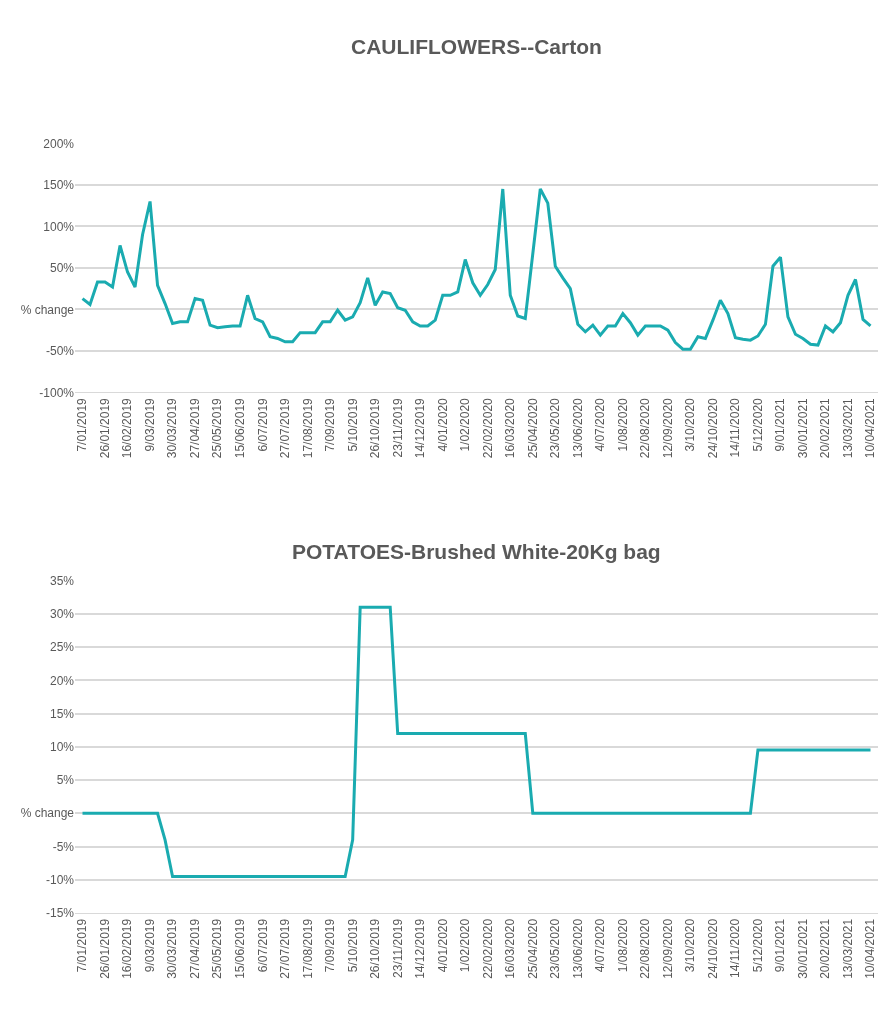 The image size is (893, 1013). What do you see at coordinates (62, 746) in the screenshot?
I see `y-tick-label: 10%` at bounding box center [62, 746].